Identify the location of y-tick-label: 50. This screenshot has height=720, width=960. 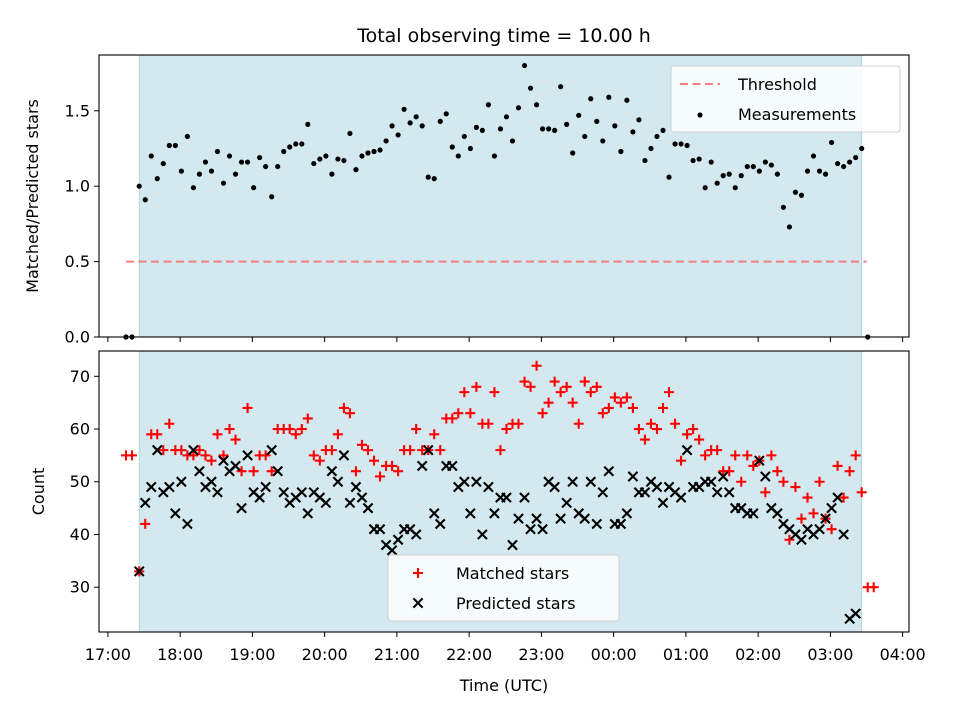
(80, 481).